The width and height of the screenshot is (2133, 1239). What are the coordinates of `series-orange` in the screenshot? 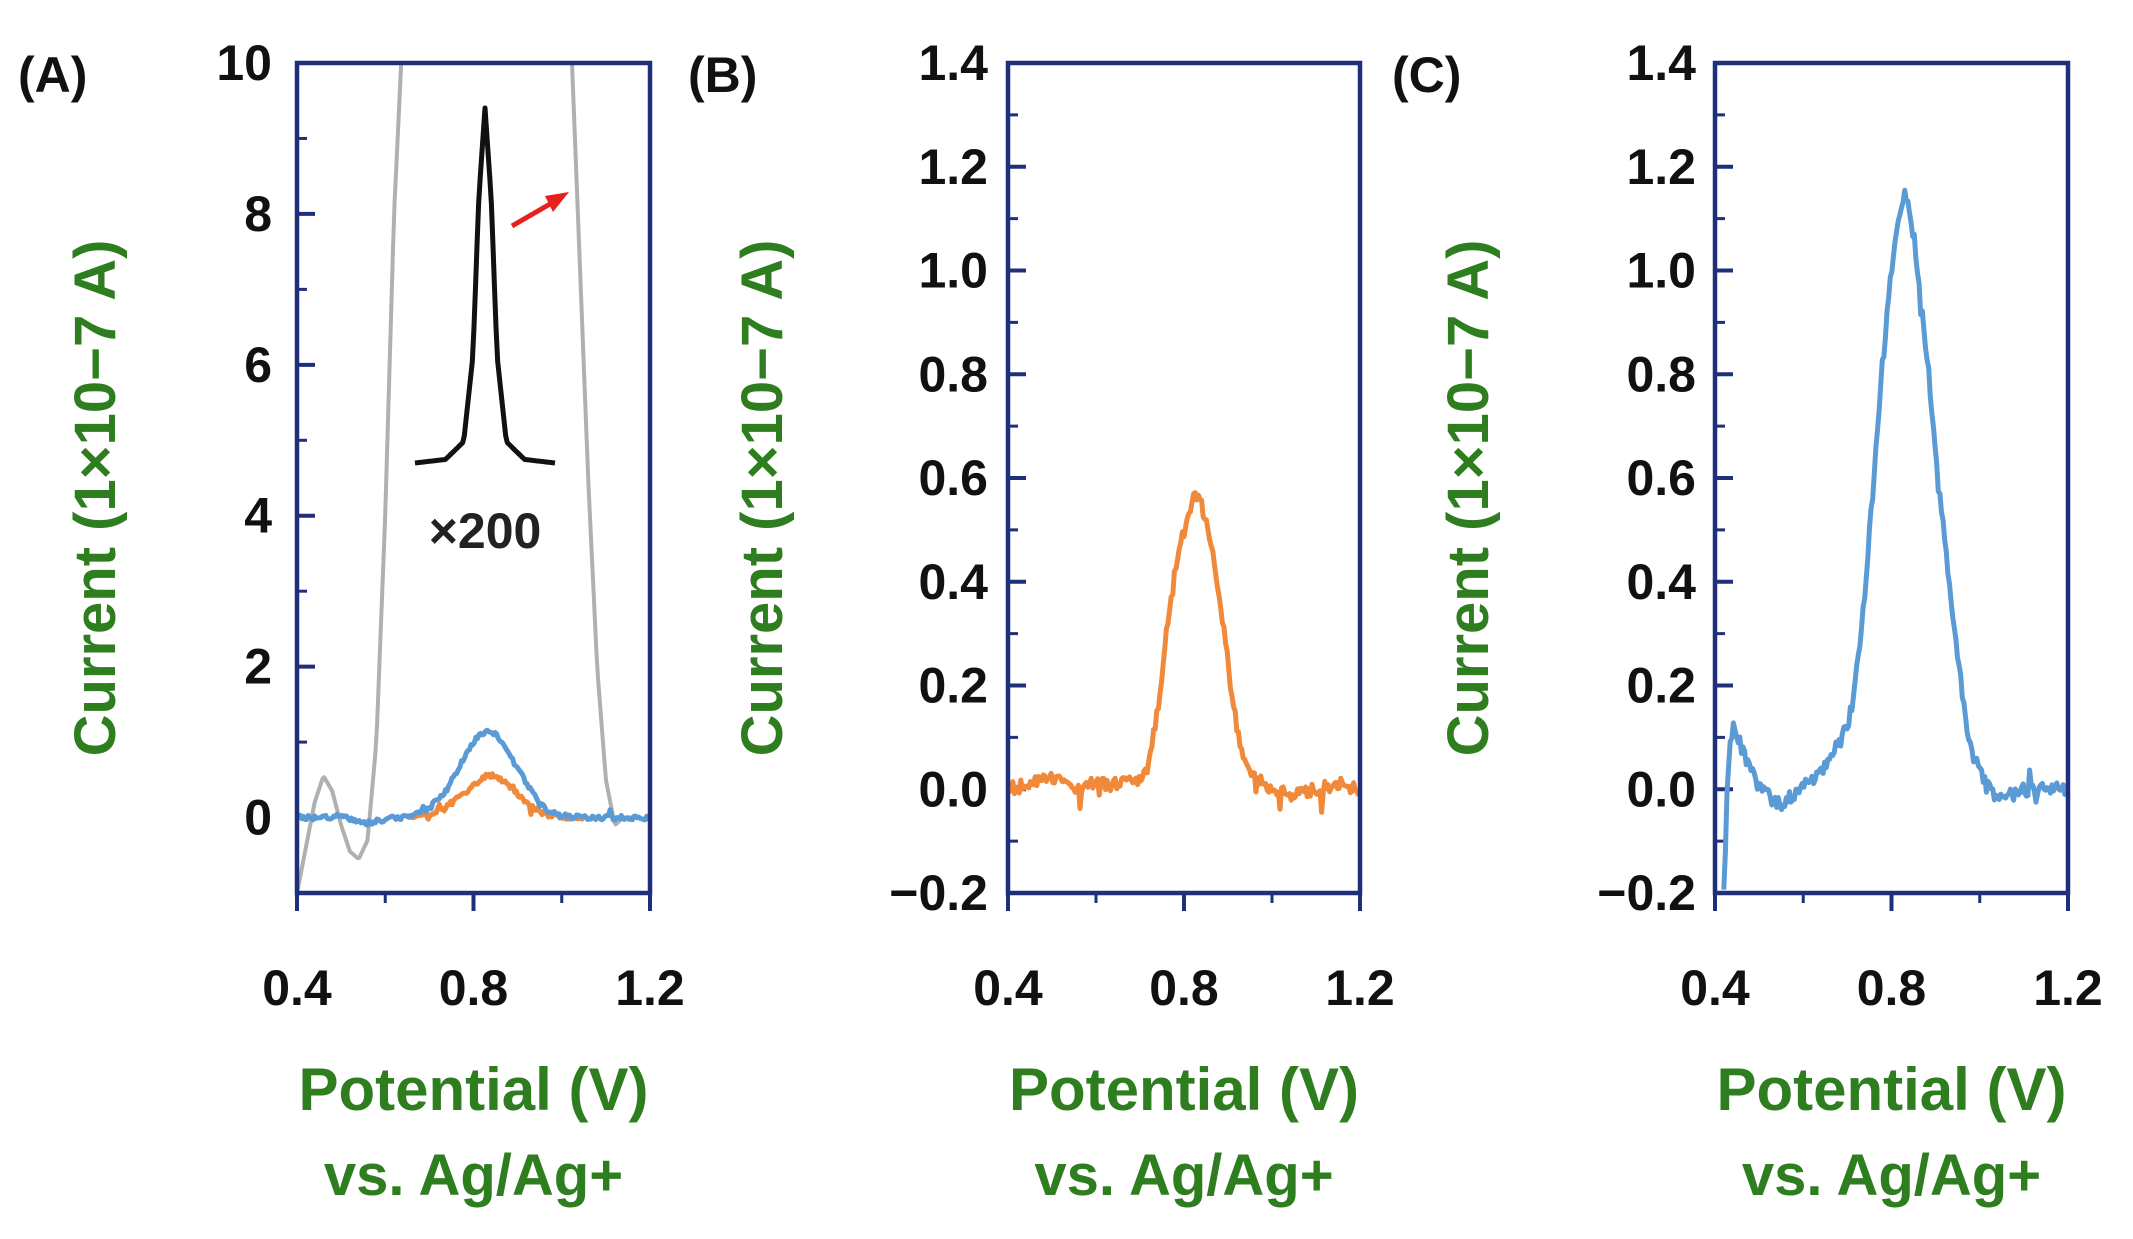 It's located at (1184, 652).